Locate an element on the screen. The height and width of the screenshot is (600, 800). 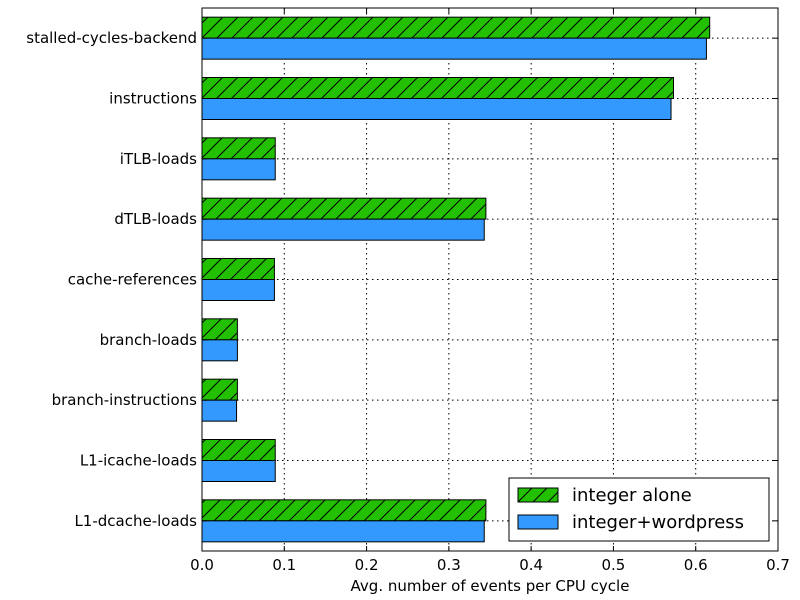
y-tick-label: instructions is located at coordinates (153, 99).